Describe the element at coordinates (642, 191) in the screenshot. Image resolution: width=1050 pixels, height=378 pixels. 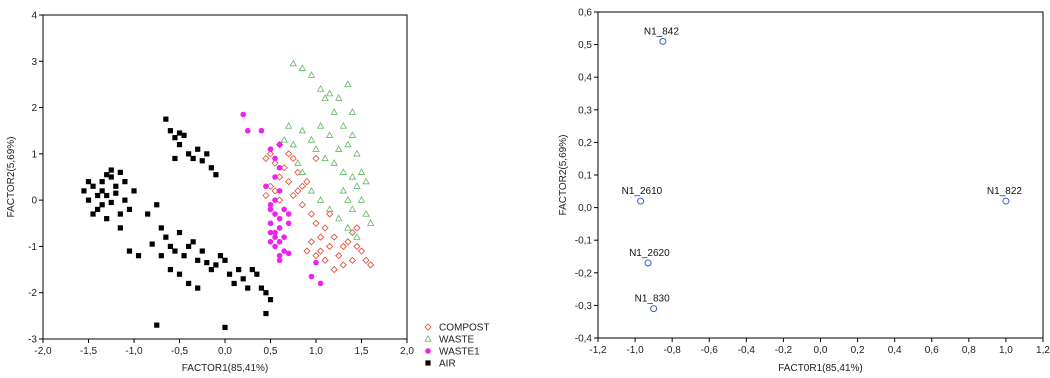
I see `point-label: N1_2610` at that location.